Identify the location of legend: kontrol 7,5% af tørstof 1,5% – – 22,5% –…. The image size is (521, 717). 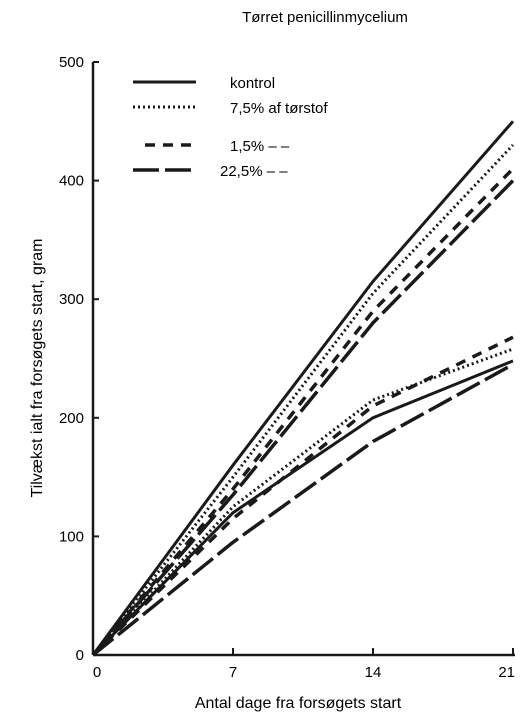
(230, 127).